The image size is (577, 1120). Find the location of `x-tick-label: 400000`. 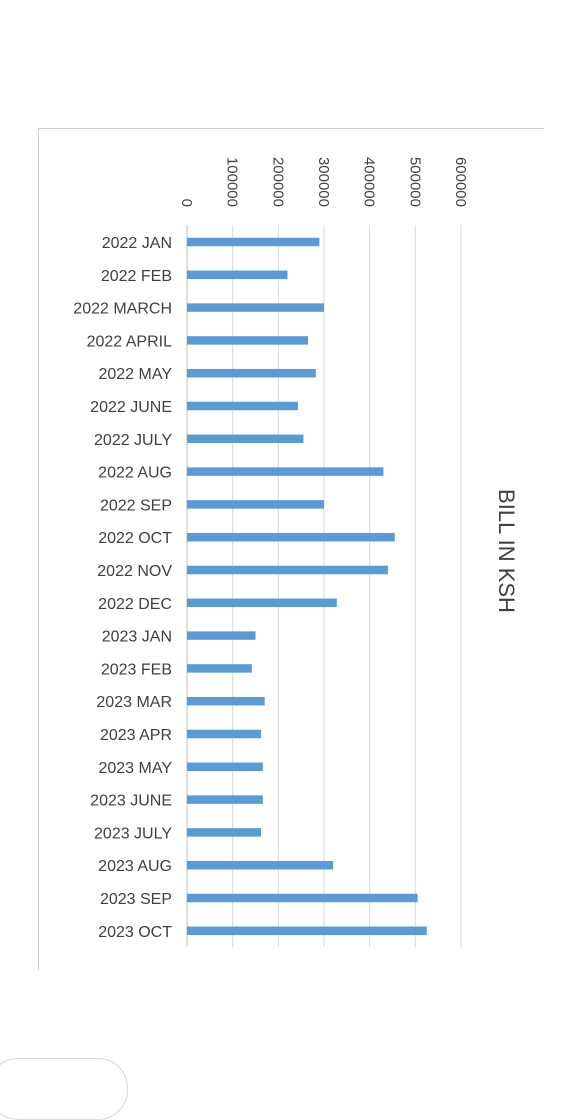

x-tick-label: 400000 is located at coordinates (369, 182).